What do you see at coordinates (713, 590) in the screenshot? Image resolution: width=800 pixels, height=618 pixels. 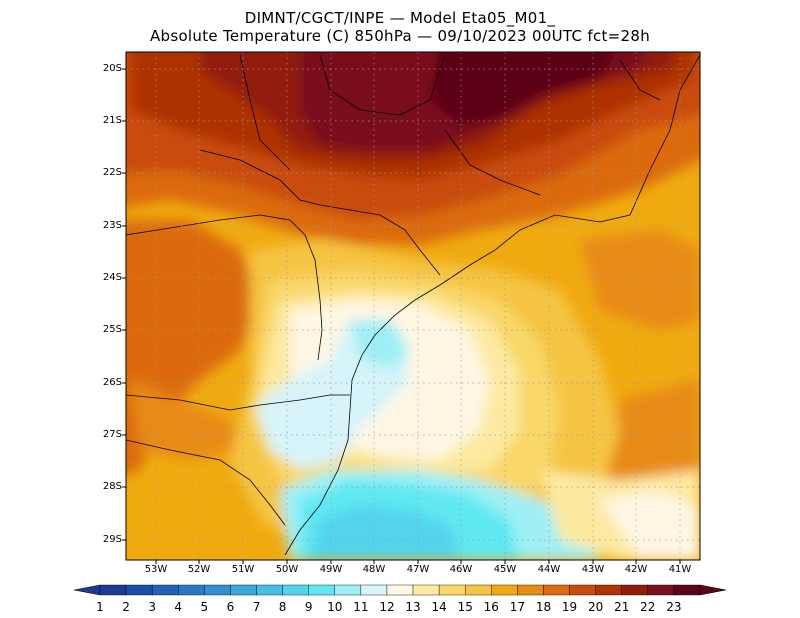 I see `colorbar-over-arrow` at bounding box center [713, 590].